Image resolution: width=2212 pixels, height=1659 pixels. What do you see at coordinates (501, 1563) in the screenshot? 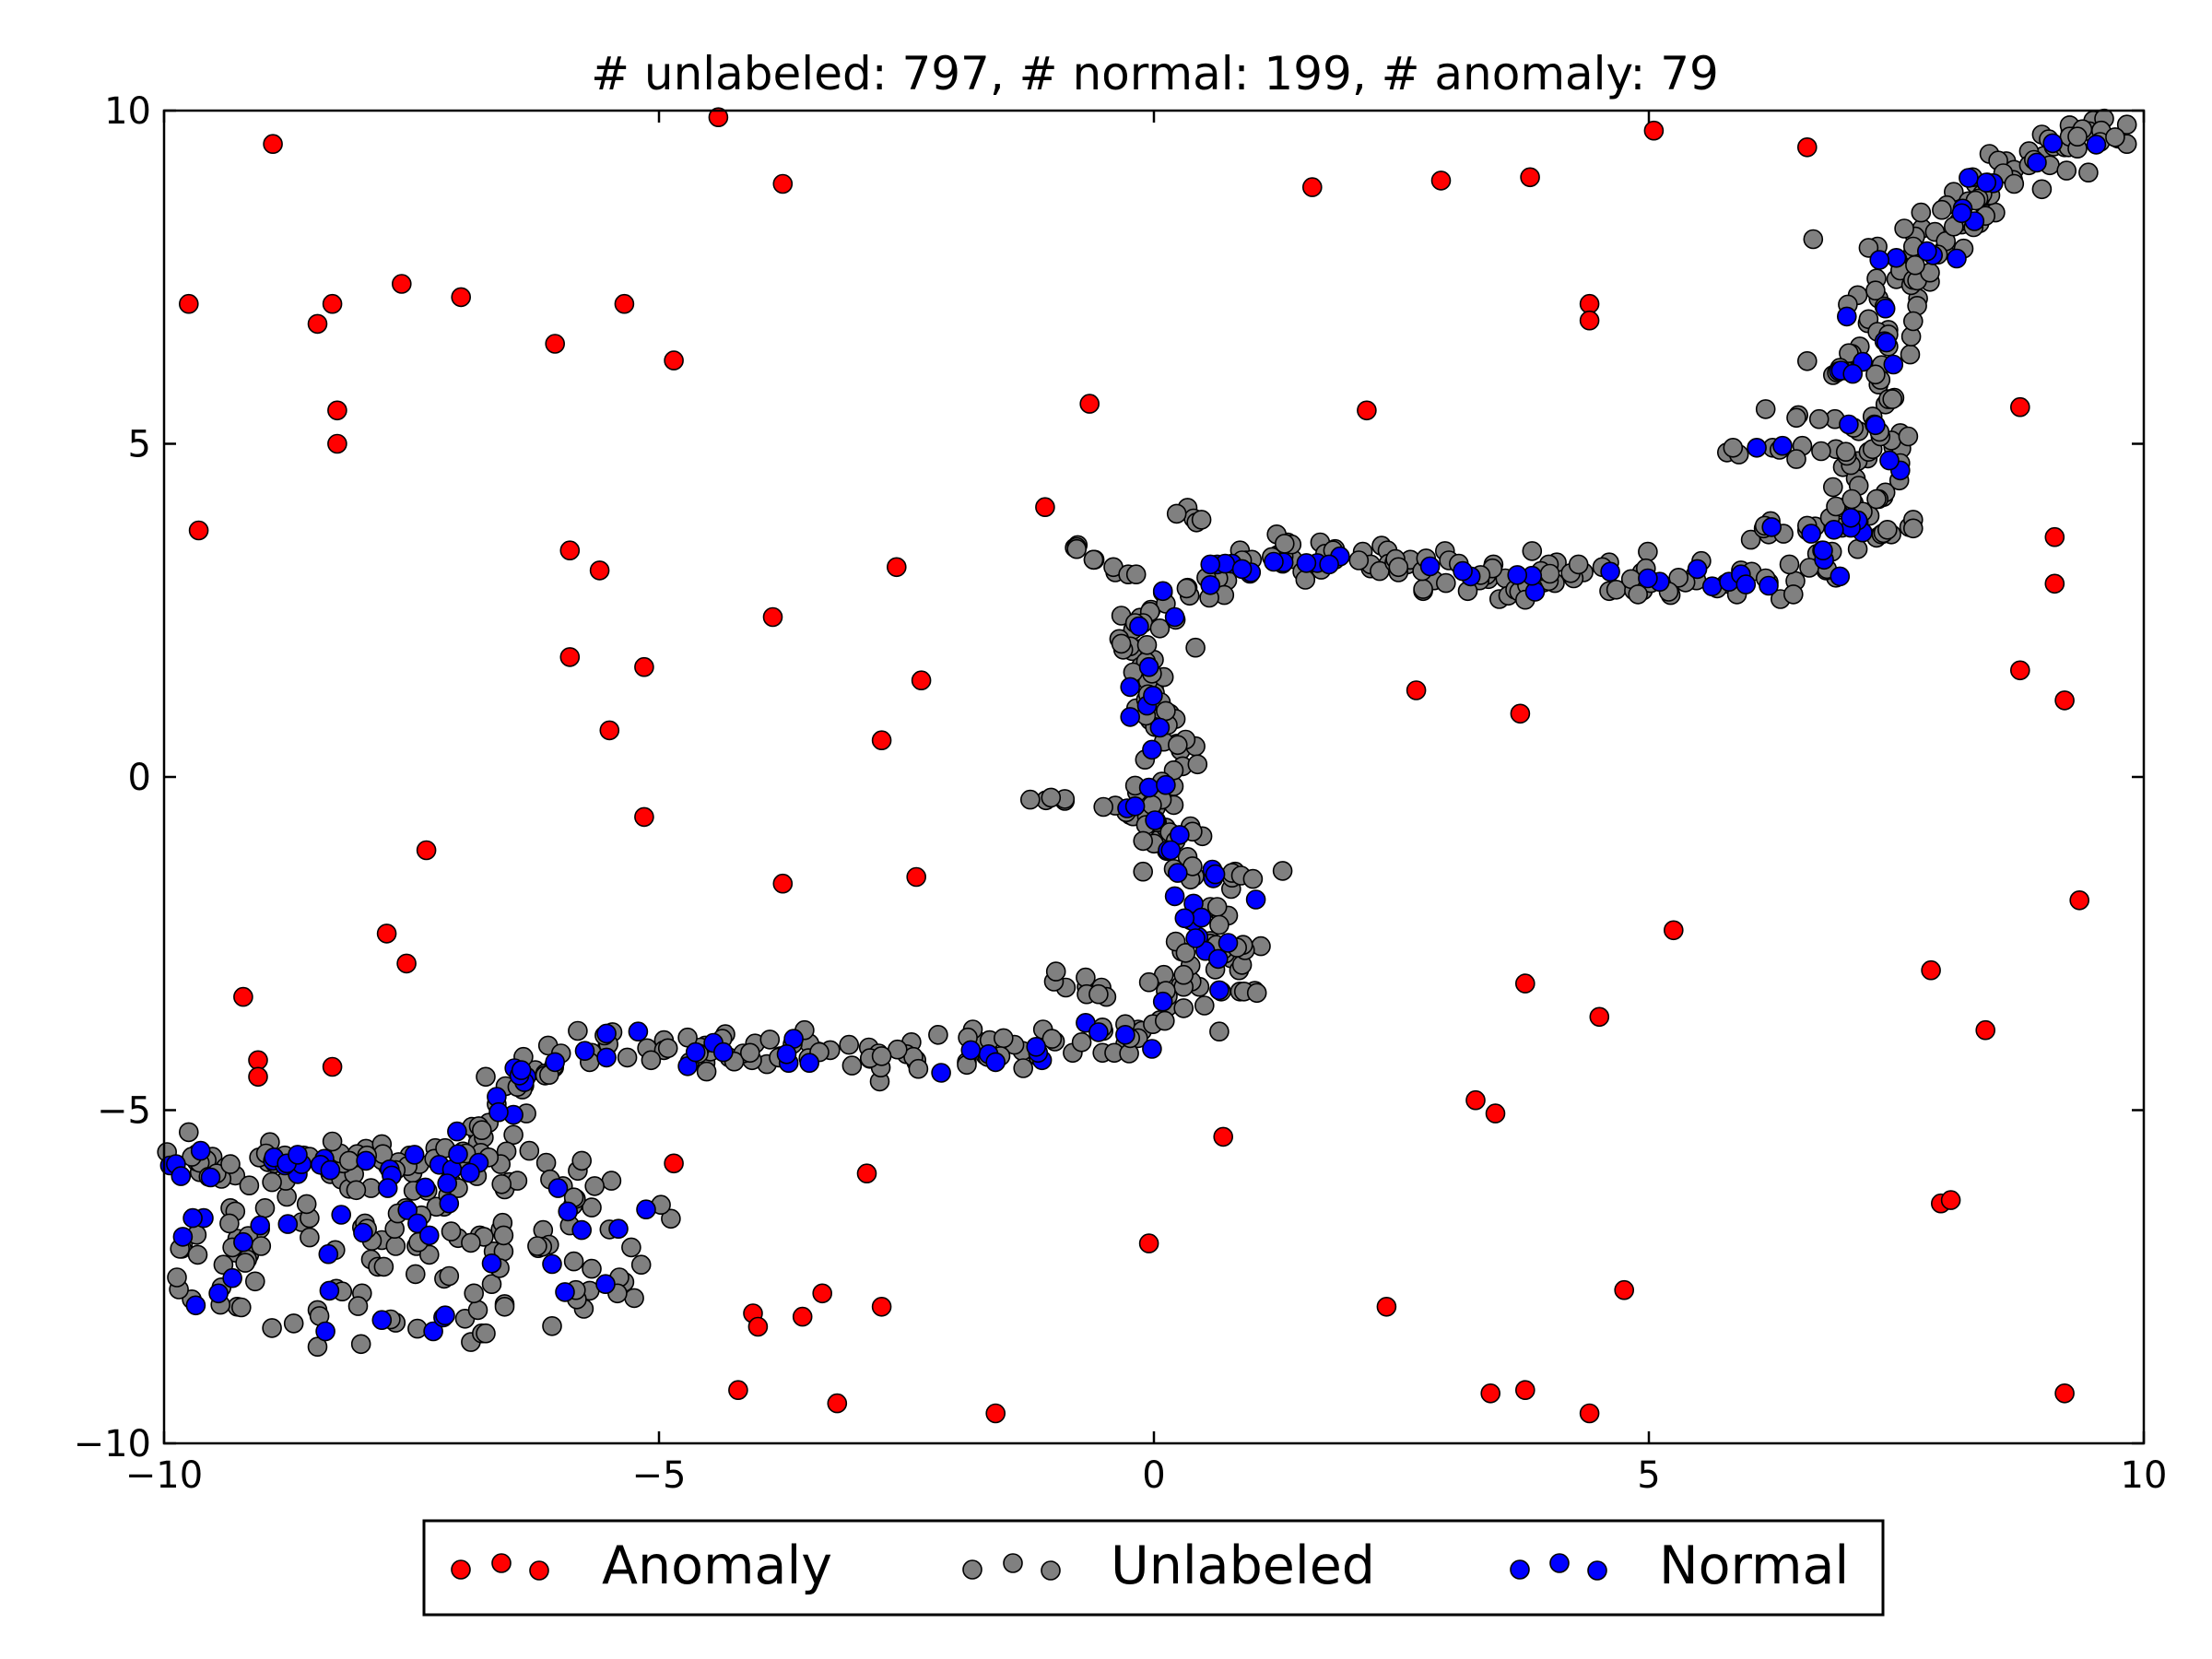
I see `legend-anomaly-marker` at bounding box center [501, 1563].